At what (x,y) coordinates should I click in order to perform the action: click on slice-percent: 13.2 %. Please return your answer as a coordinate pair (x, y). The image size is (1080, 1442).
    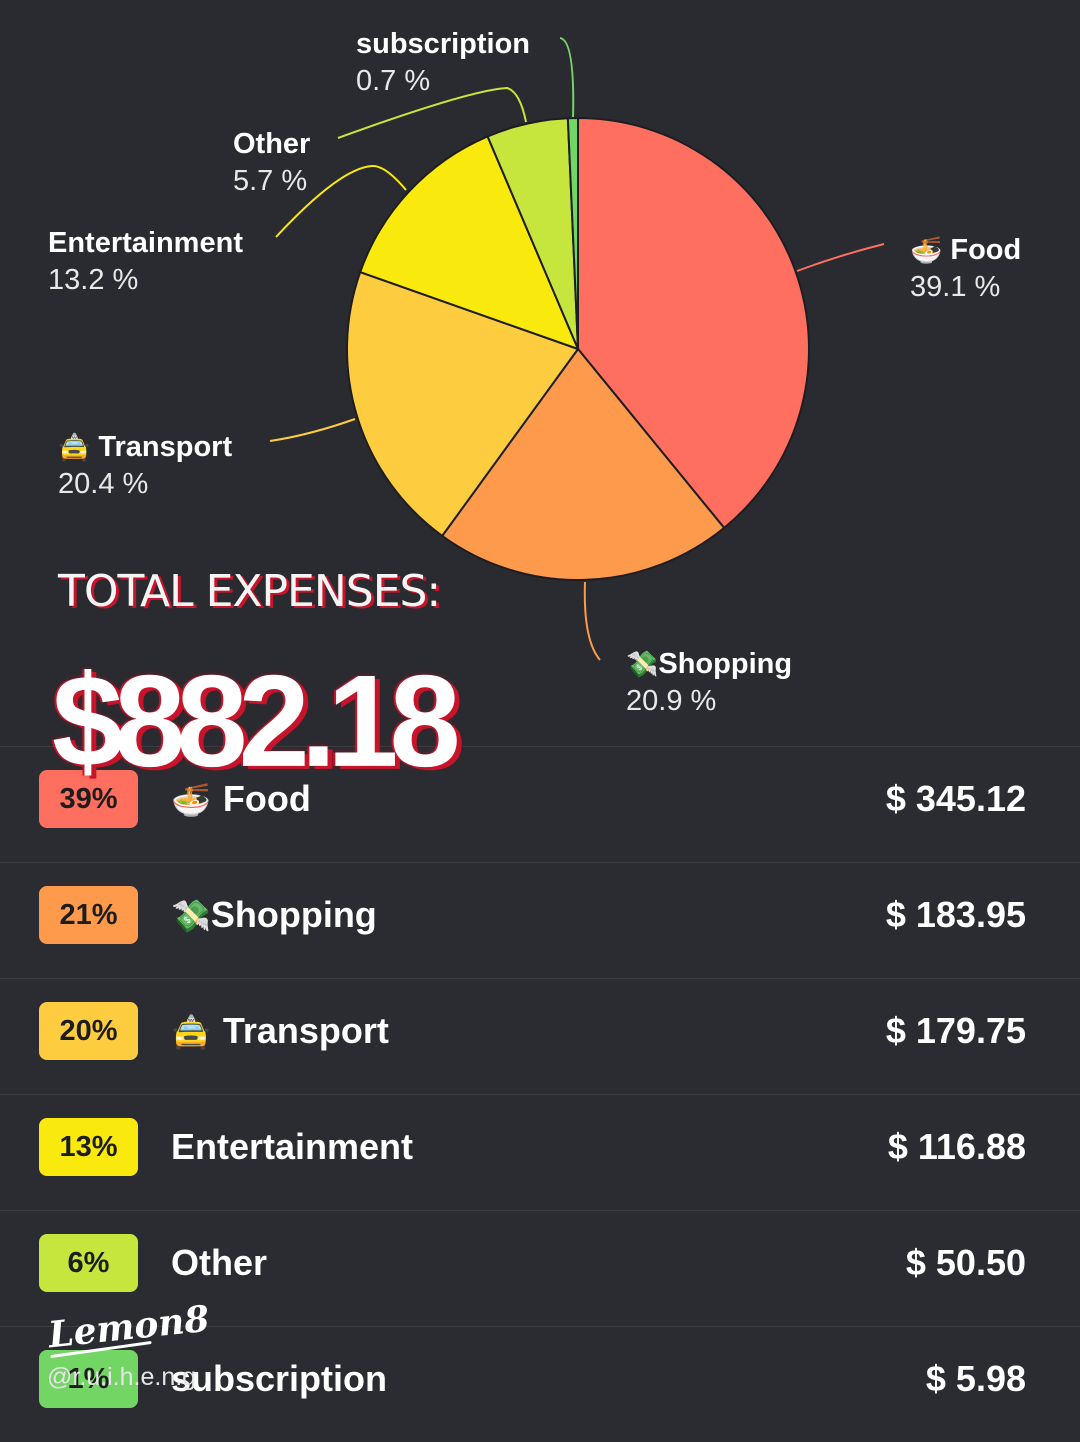
    Looking at the image, I should click on (93, 280).